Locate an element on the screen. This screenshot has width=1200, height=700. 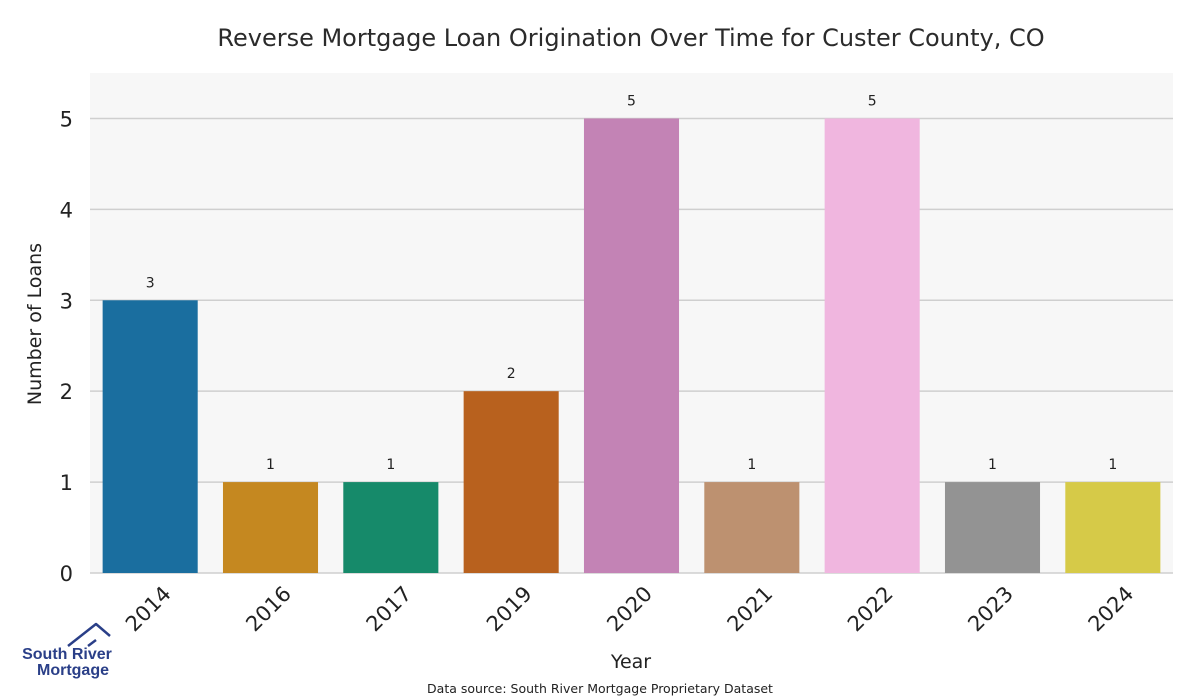
logo-line-1: South River is located at coordinates (67, 654).